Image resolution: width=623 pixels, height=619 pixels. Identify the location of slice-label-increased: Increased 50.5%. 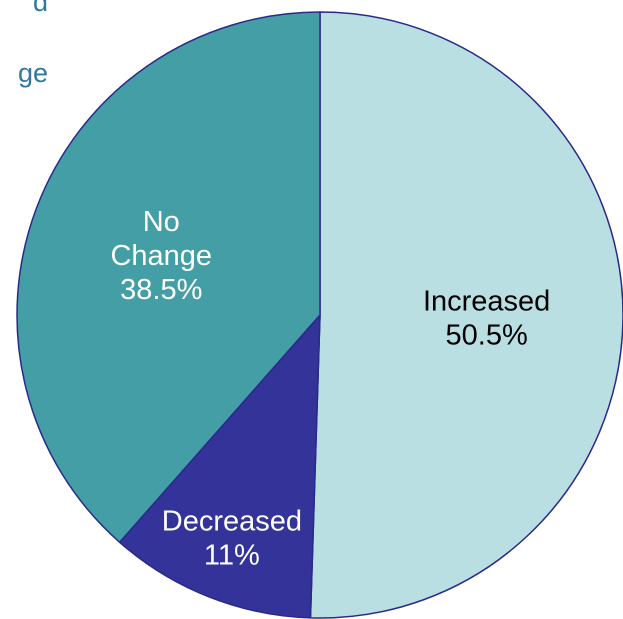
(486, 319).